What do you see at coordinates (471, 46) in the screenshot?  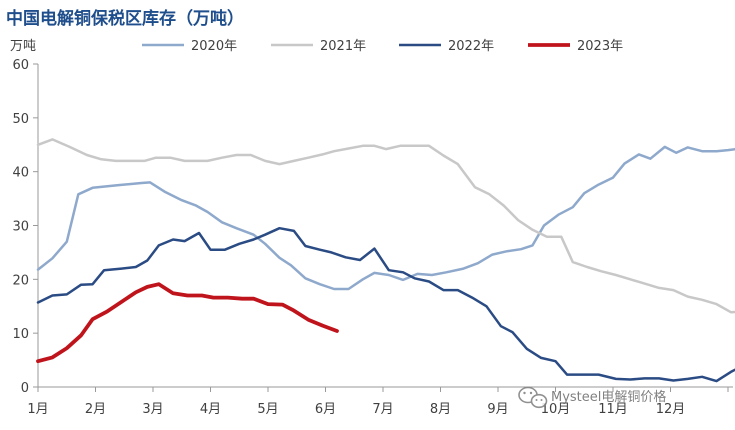 I see `legend-label-2: 2022年` at bounding box center [471, 46].